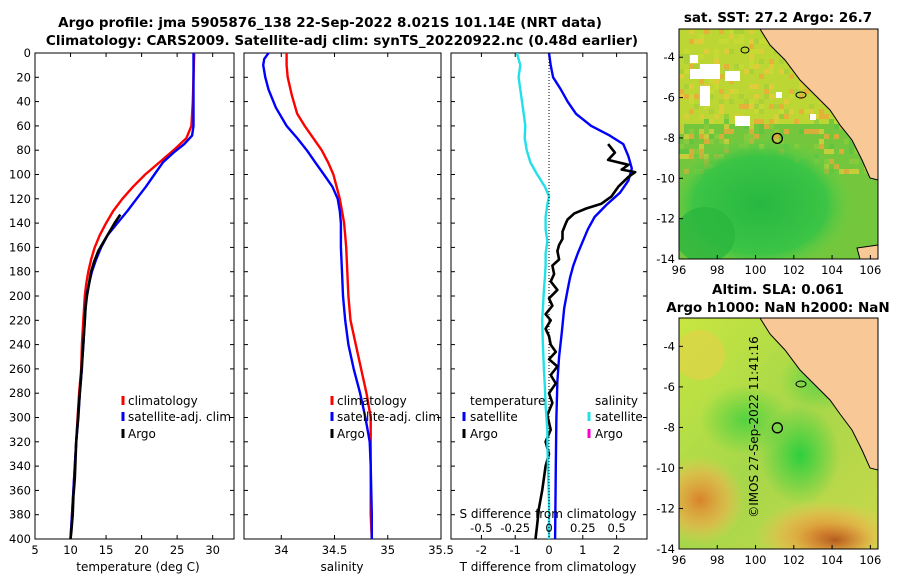 Image resolution: width=900 pixels, height=580 pixels. Describe the element at coordinates (619, 417) in the screenshot. I see `legend-salinity-satellite-label: satellite` at that location.